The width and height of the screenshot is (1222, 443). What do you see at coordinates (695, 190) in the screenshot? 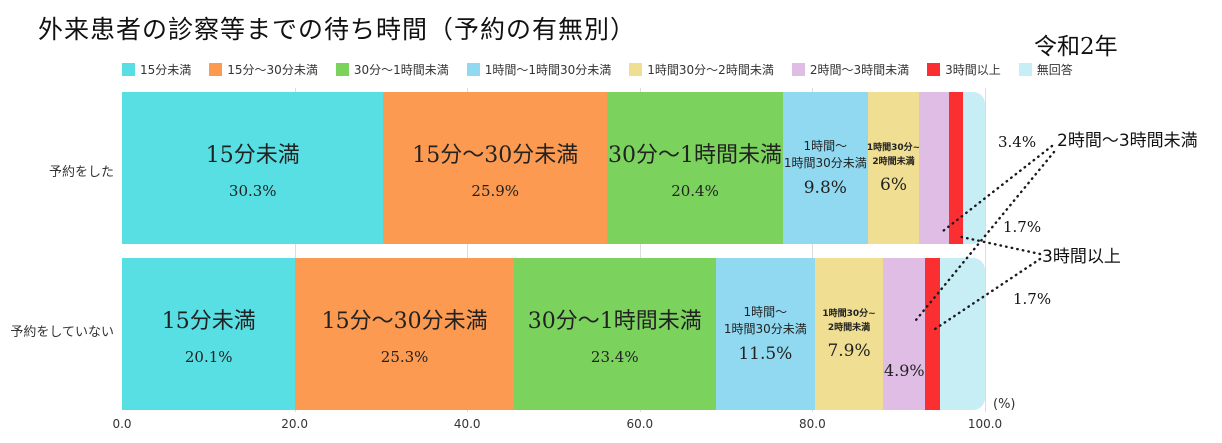
I see `segment-value: 20.4%` at bounding box center [695, 190].